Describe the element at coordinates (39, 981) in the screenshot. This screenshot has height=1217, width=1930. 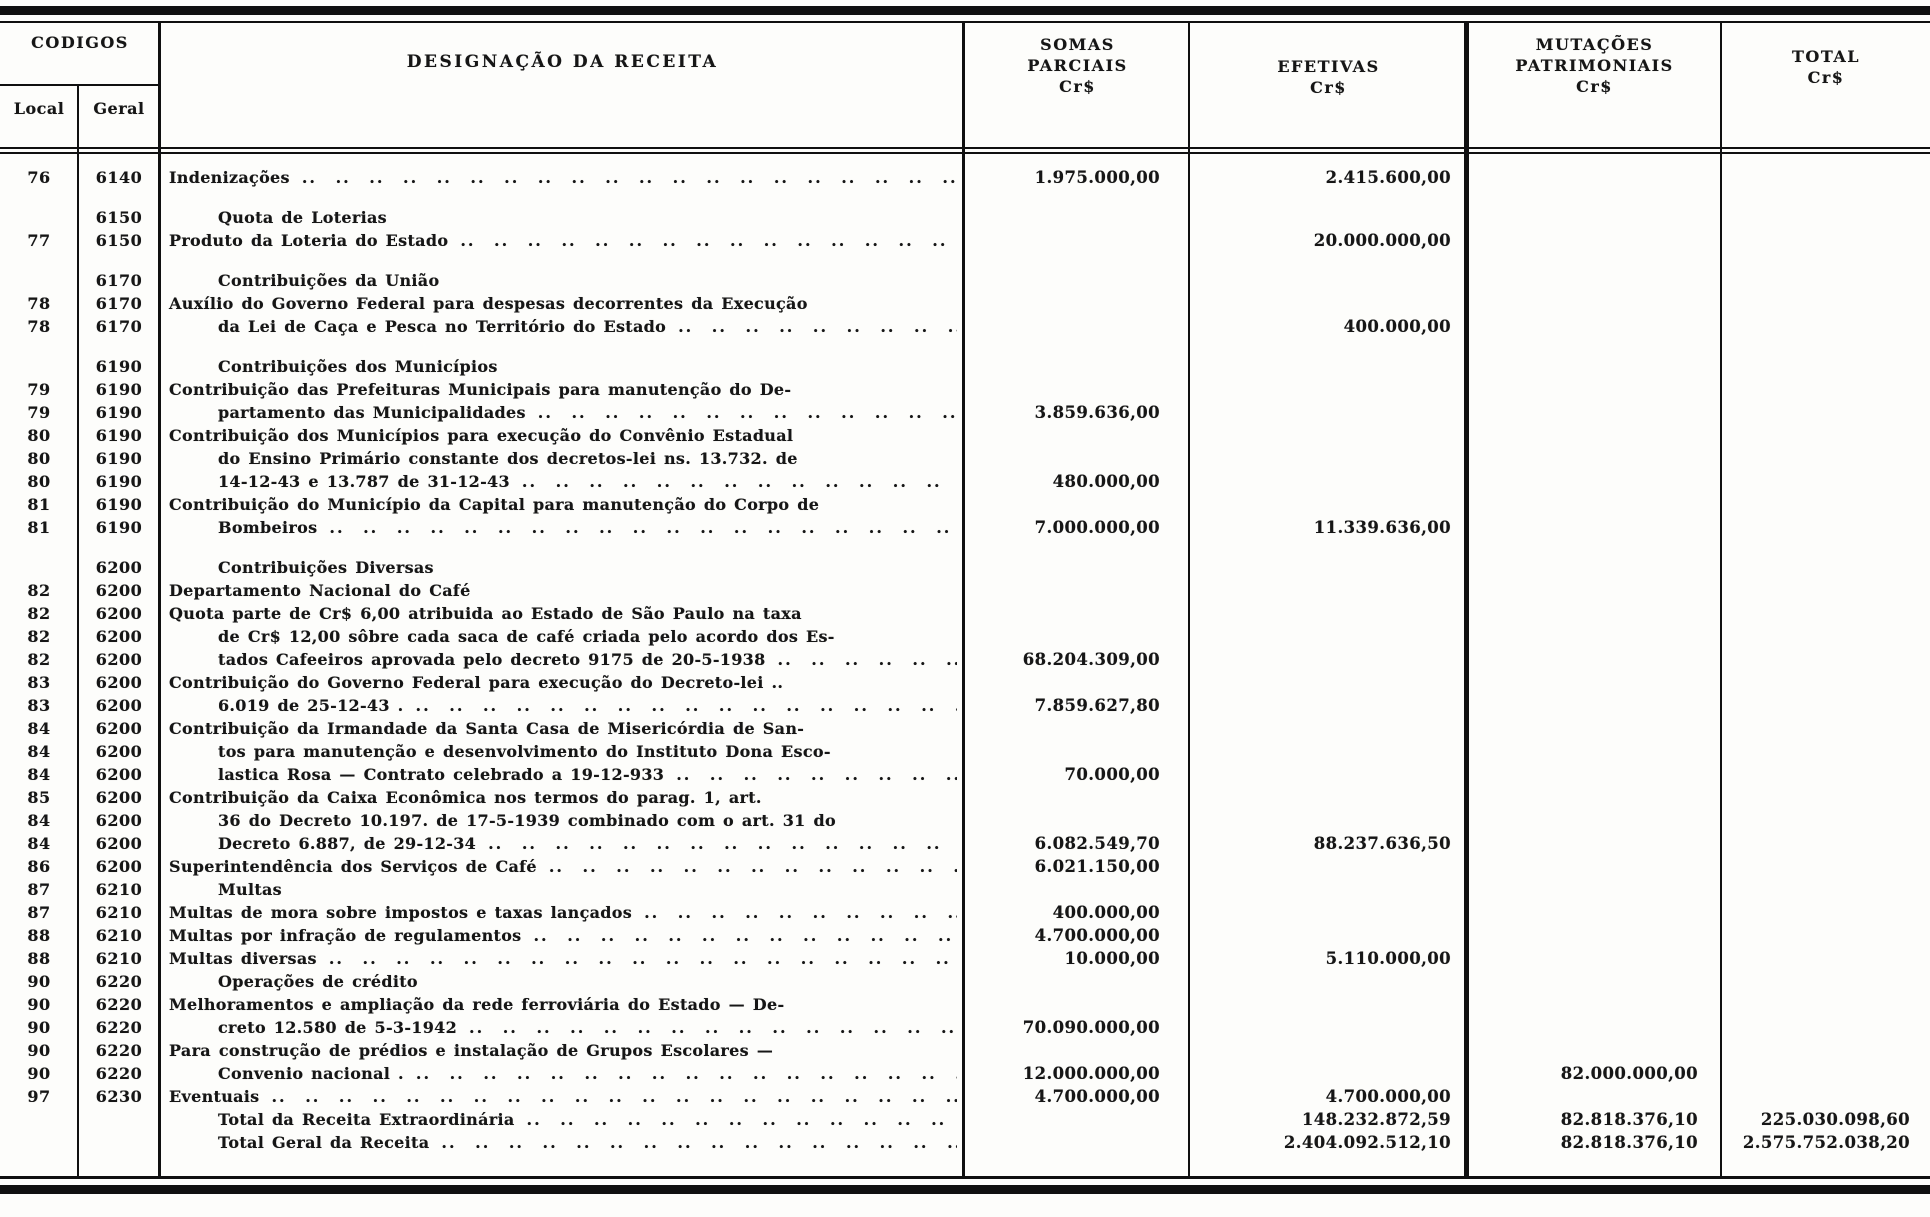
I see `local-code: 90` at that location.